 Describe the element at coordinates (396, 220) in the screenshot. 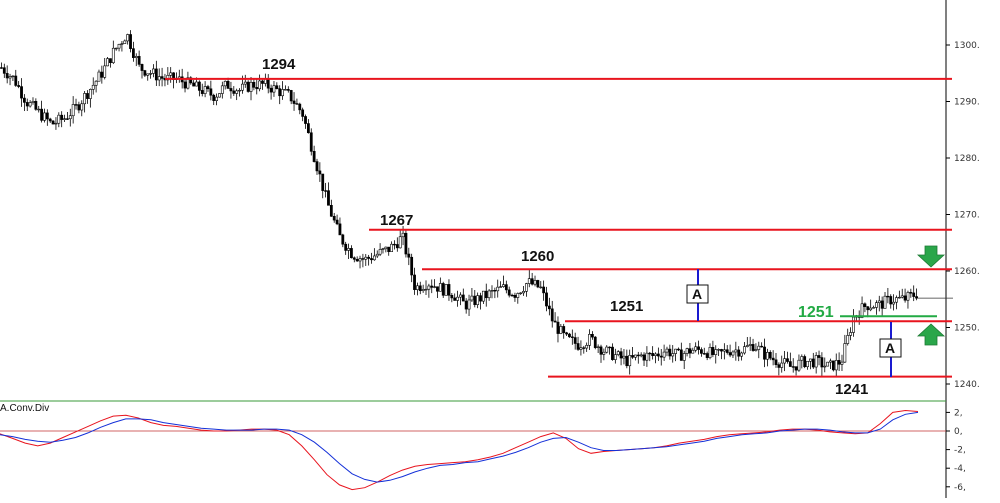

I see `level-label-1267: 1267` at that location.